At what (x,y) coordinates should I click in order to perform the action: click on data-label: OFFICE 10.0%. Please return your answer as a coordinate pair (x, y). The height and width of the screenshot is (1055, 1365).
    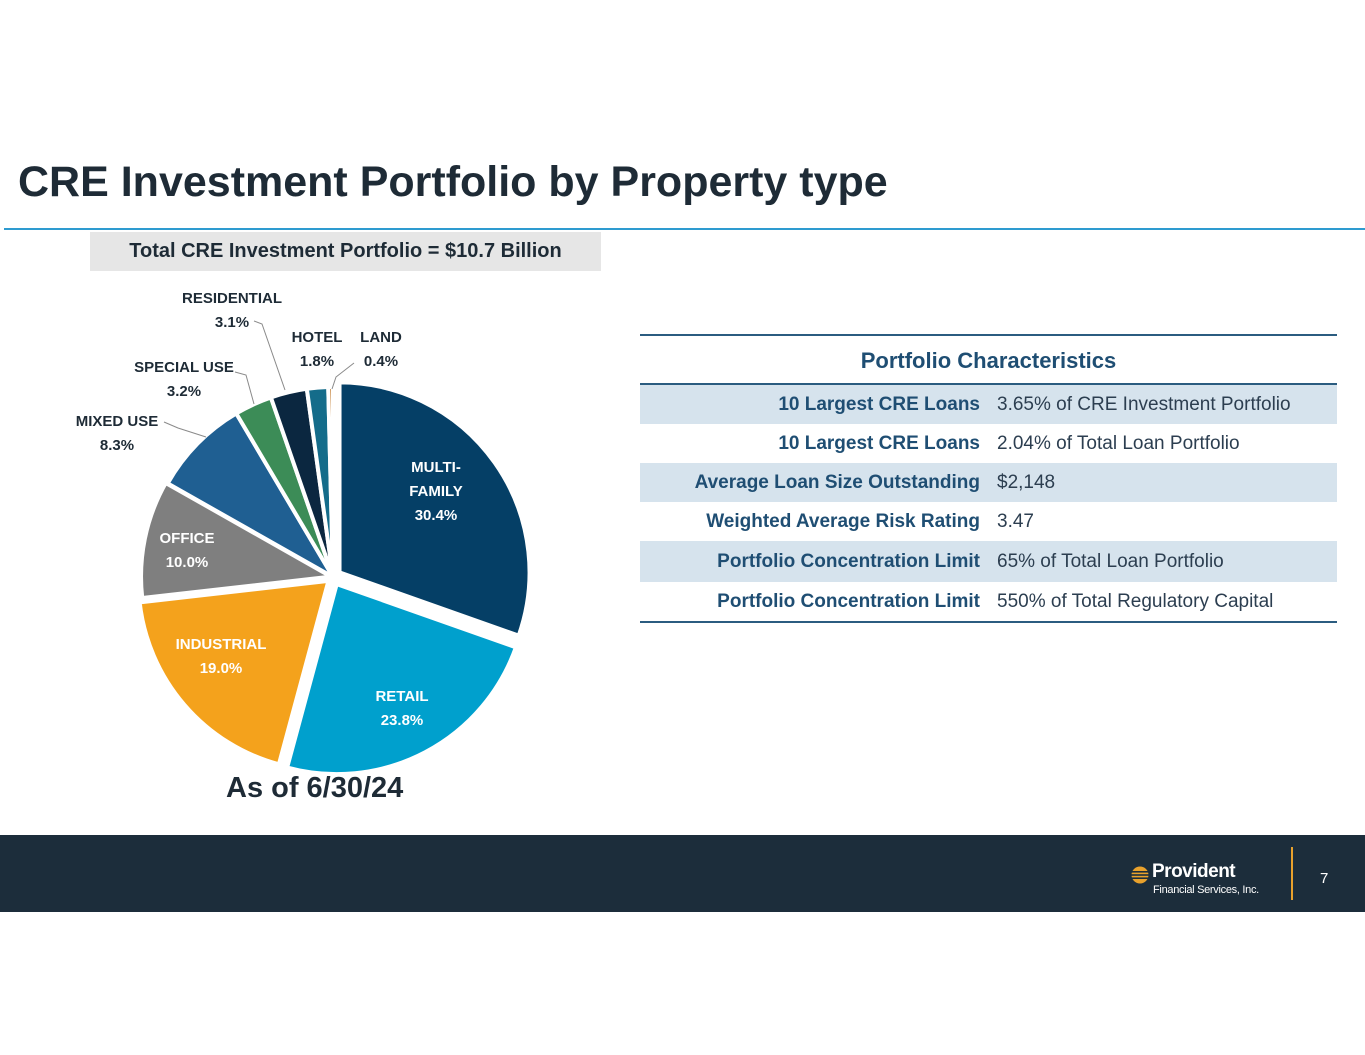
    Looking at the image, I should click on (187, 550).